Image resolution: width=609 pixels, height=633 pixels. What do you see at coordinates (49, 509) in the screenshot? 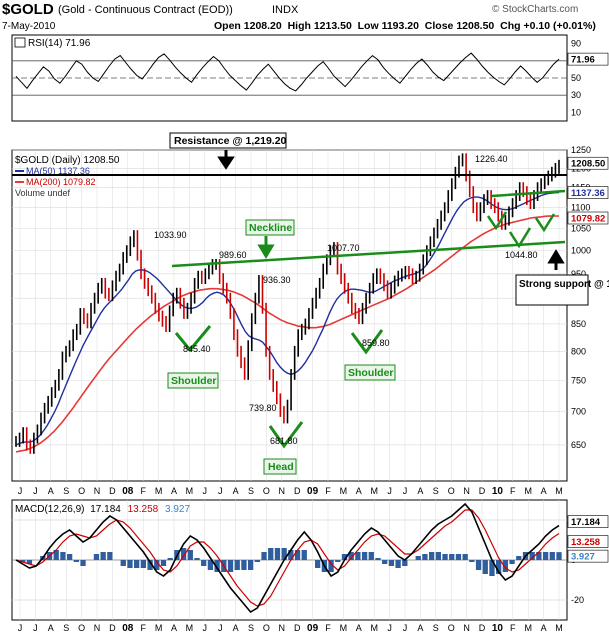
I see `macd-title: MACD(12,26,9)` at bounding box center [49, 509].